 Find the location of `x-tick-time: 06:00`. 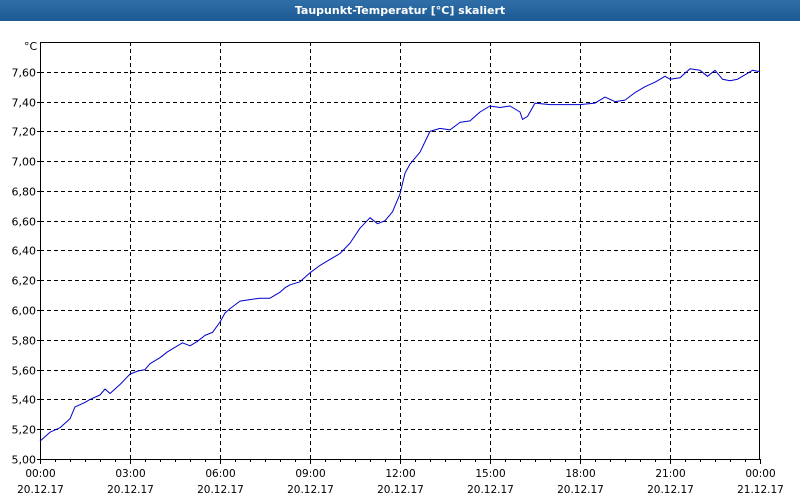

x-tick-time: 06:00 is located at coordinates (220, 474).